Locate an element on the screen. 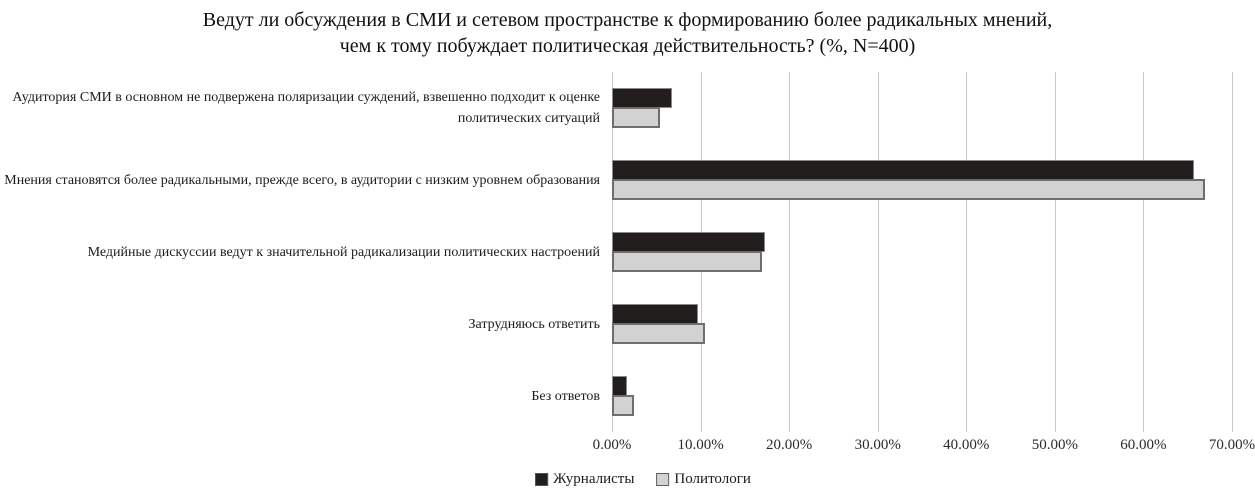 The width and height of the screenshot is (1255, 494). x-tick-label: 50.00% is located at coordinates (1054, 445).